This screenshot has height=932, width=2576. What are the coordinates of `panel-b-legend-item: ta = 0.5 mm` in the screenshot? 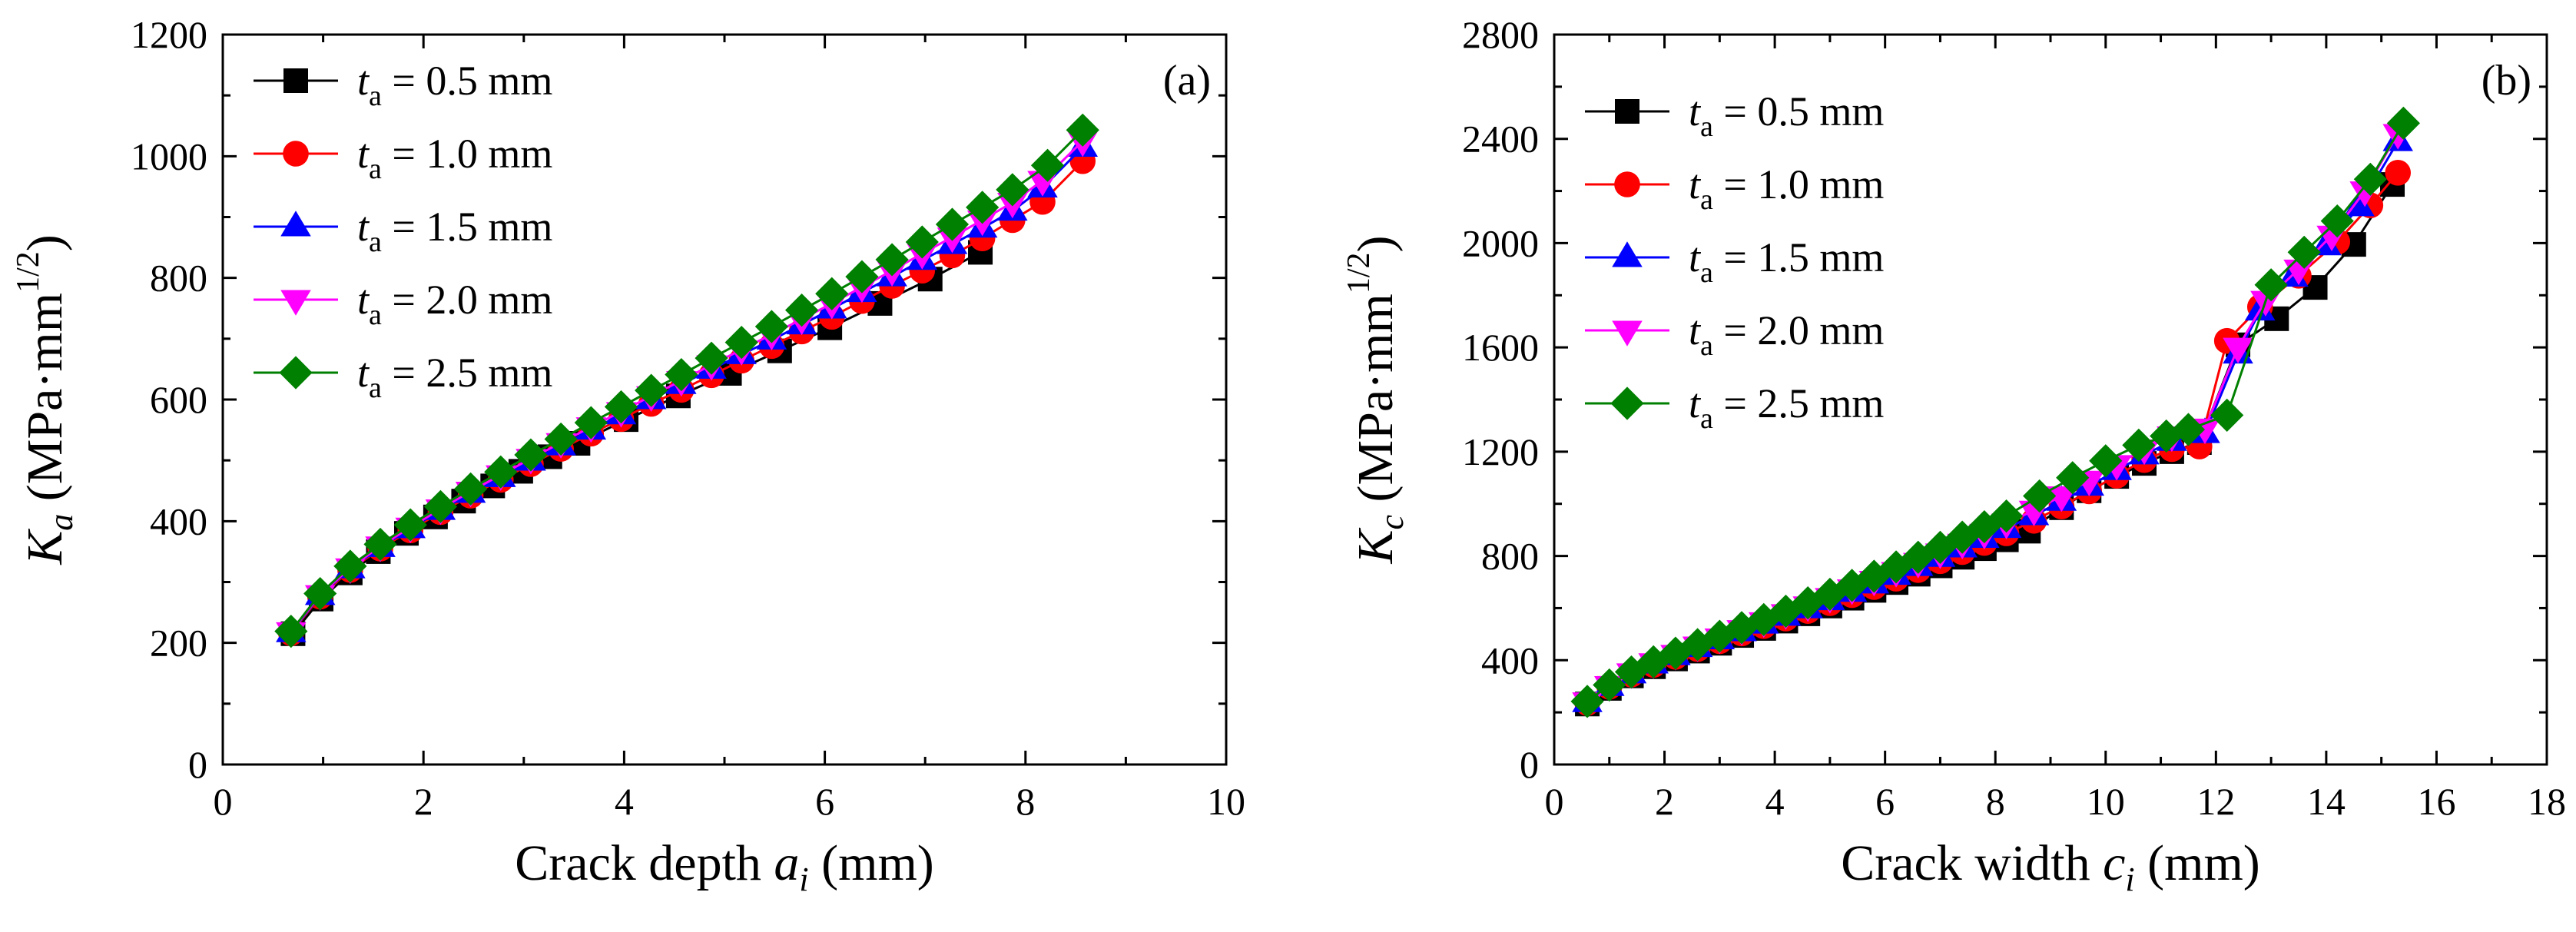 It's located at (1734, 115).